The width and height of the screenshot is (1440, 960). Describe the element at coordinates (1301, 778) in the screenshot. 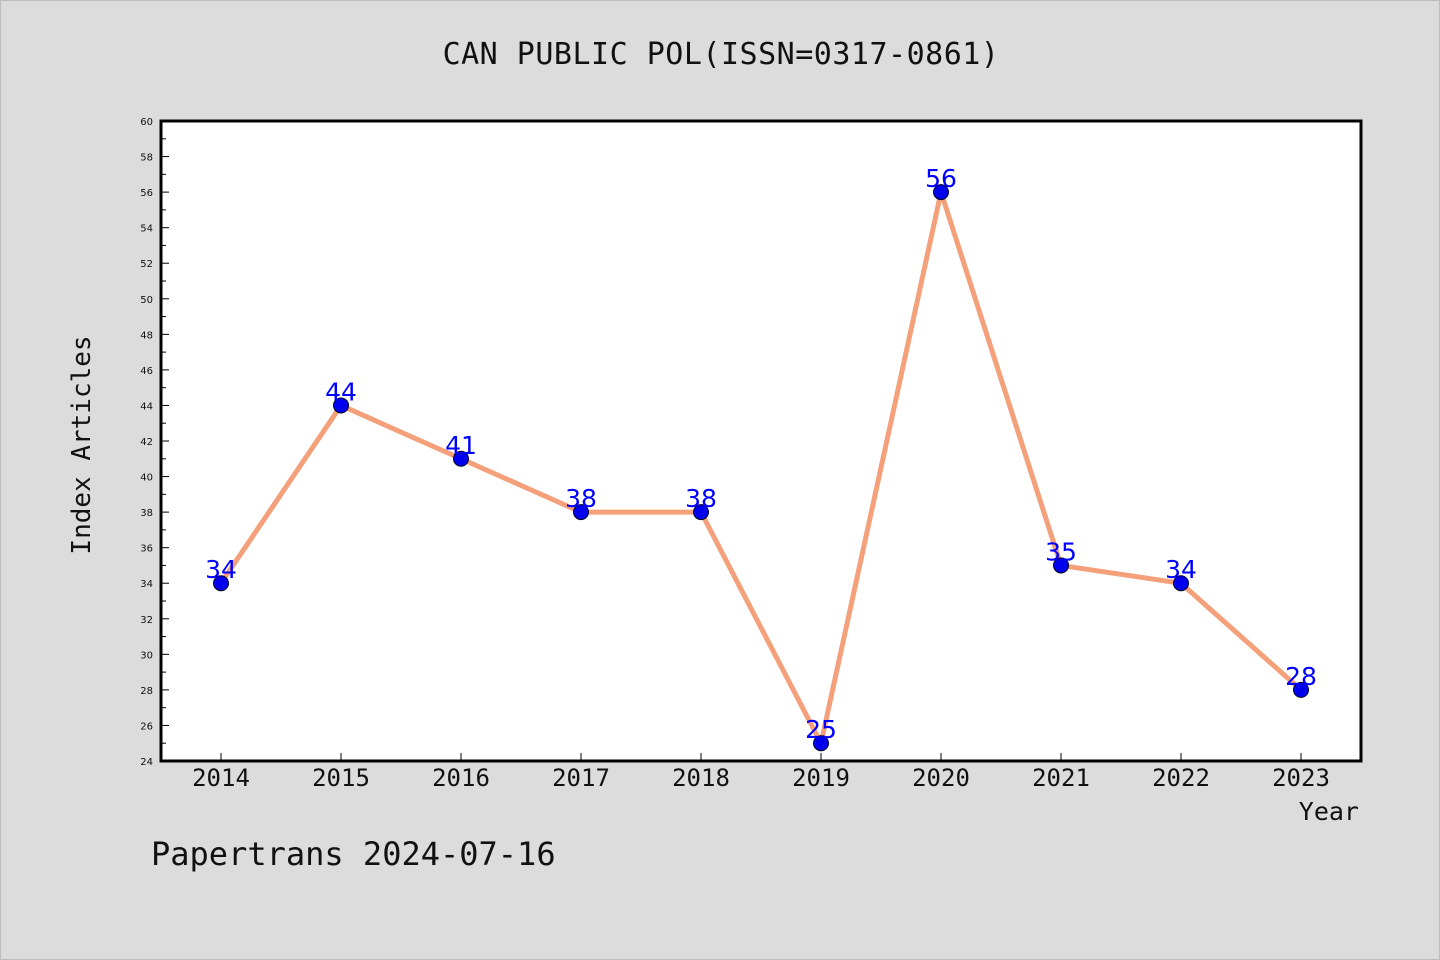

I see `x-tick-label: 2023` at that location.